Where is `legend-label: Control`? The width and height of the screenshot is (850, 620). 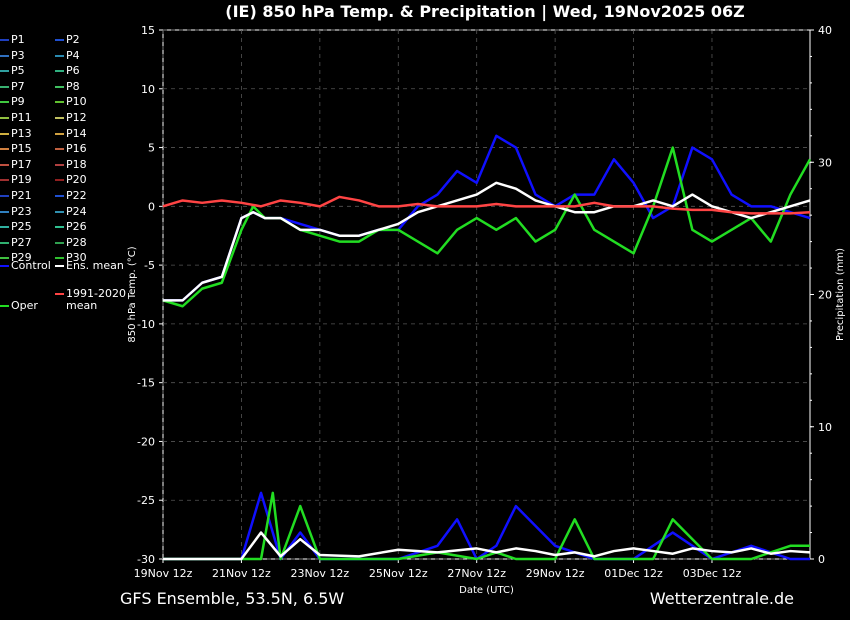 legend-label: Control is located at coordinates (31, 265).